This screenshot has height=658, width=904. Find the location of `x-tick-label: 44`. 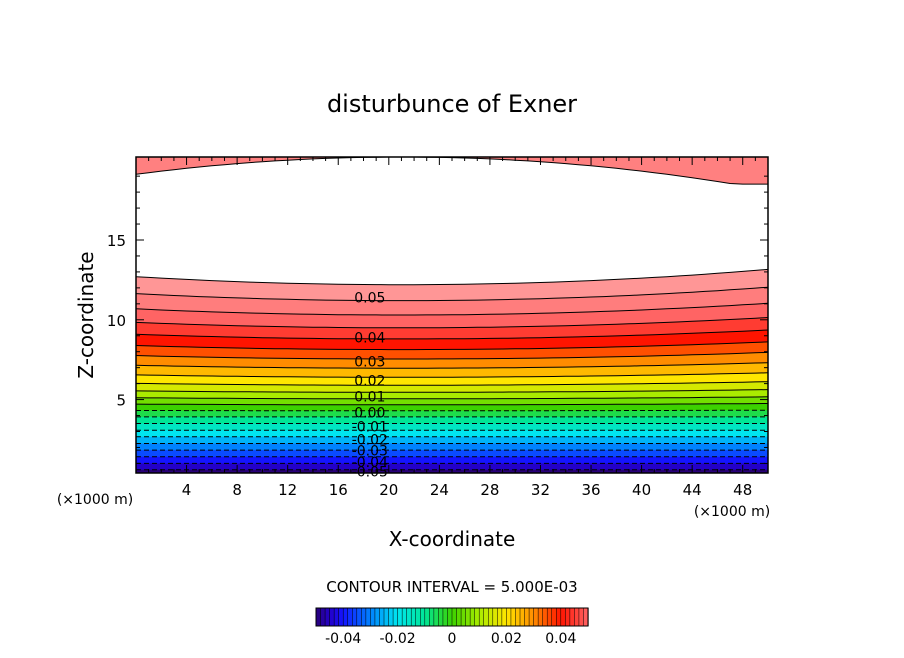

x-tick-label: 44 is located at coordinates (692, 490).